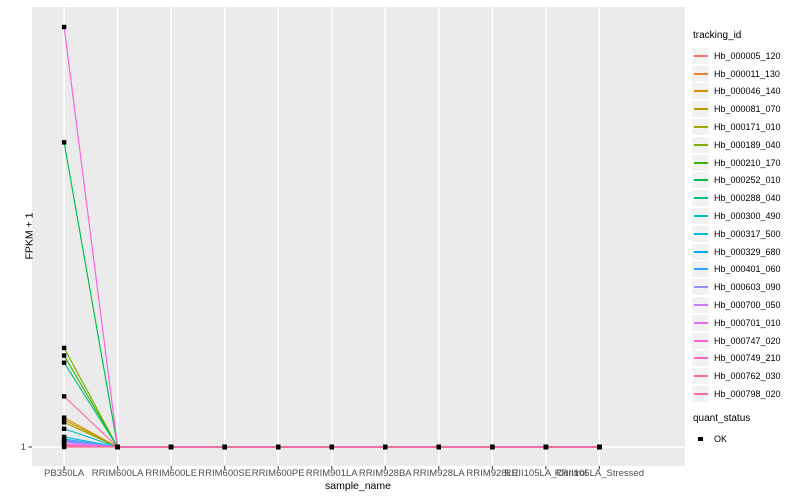  What do you see at coordinates (29, 236) in the screenshot?
I see `y-axis-title: FPKM + 1` at bounding box center [29, 236].